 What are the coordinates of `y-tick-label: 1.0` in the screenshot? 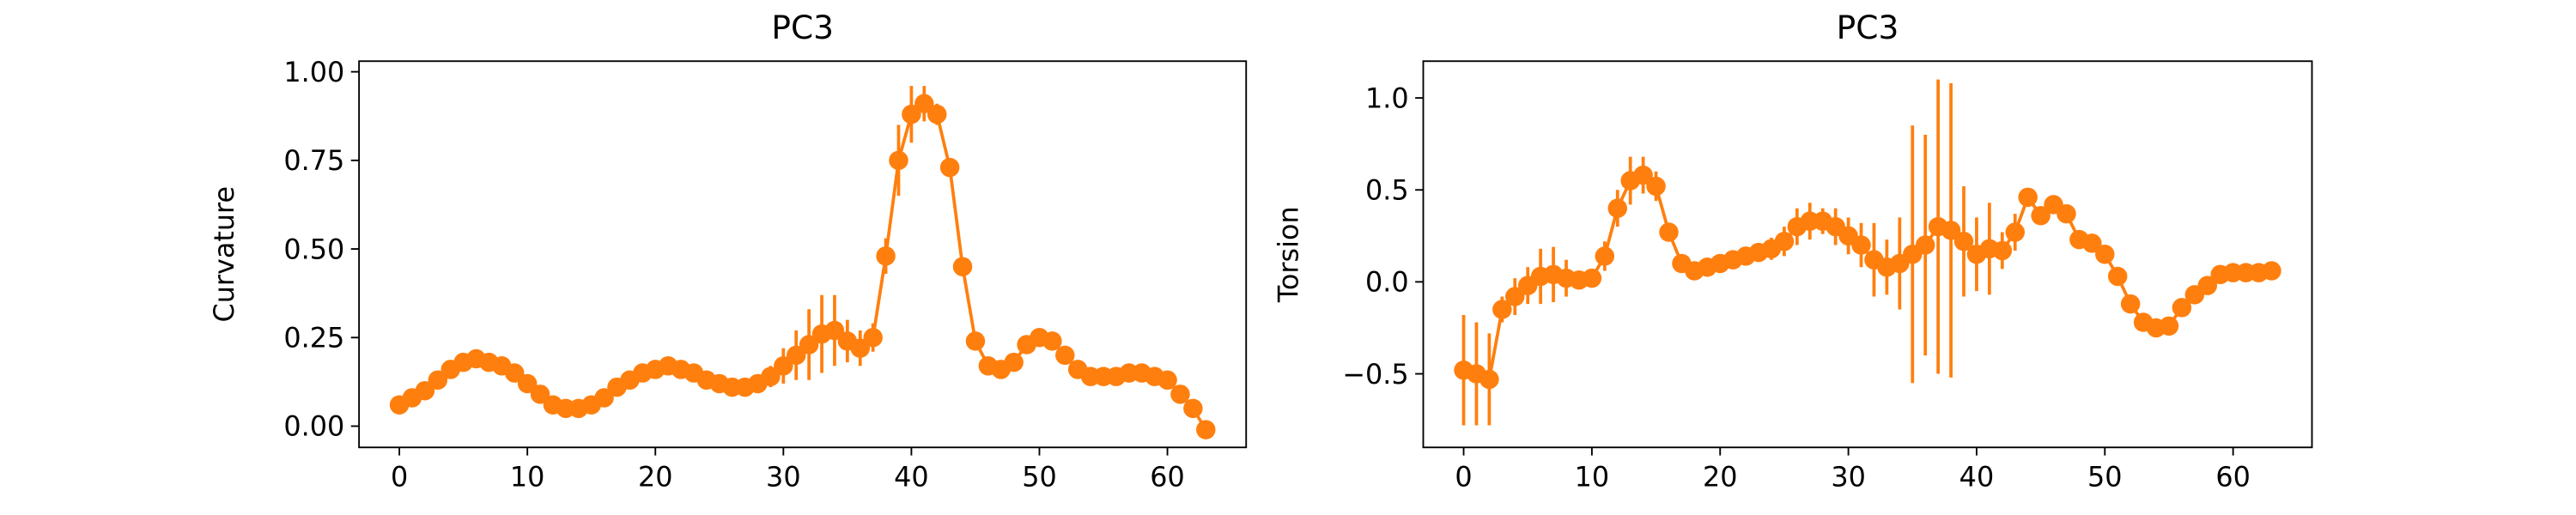 It's located at (1387, 98).